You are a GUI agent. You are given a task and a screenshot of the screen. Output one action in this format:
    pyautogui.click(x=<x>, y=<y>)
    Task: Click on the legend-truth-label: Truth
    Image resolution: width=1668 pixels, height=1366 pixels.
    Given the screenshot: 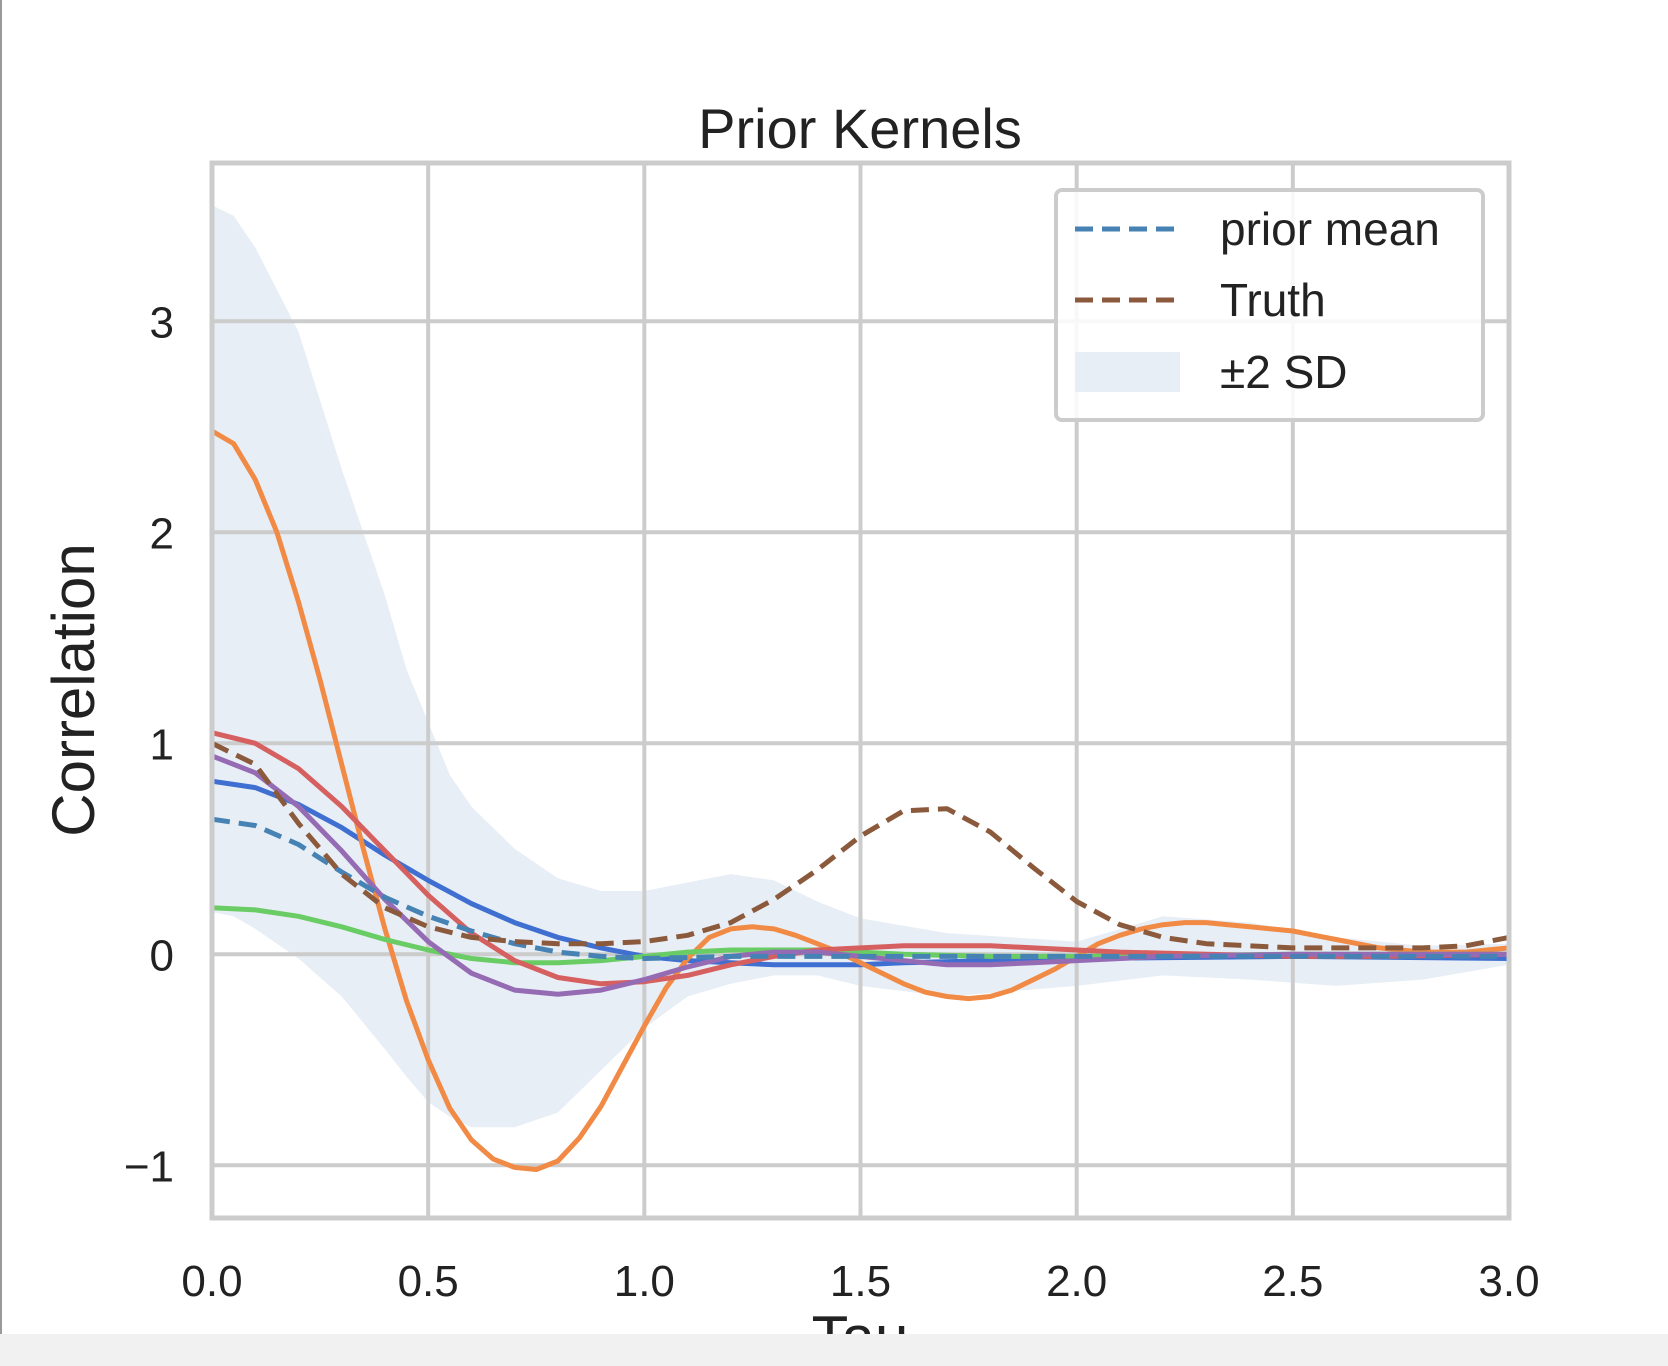 What is the action you would take?
    pyautogui.click(x=1273, y=300)
    